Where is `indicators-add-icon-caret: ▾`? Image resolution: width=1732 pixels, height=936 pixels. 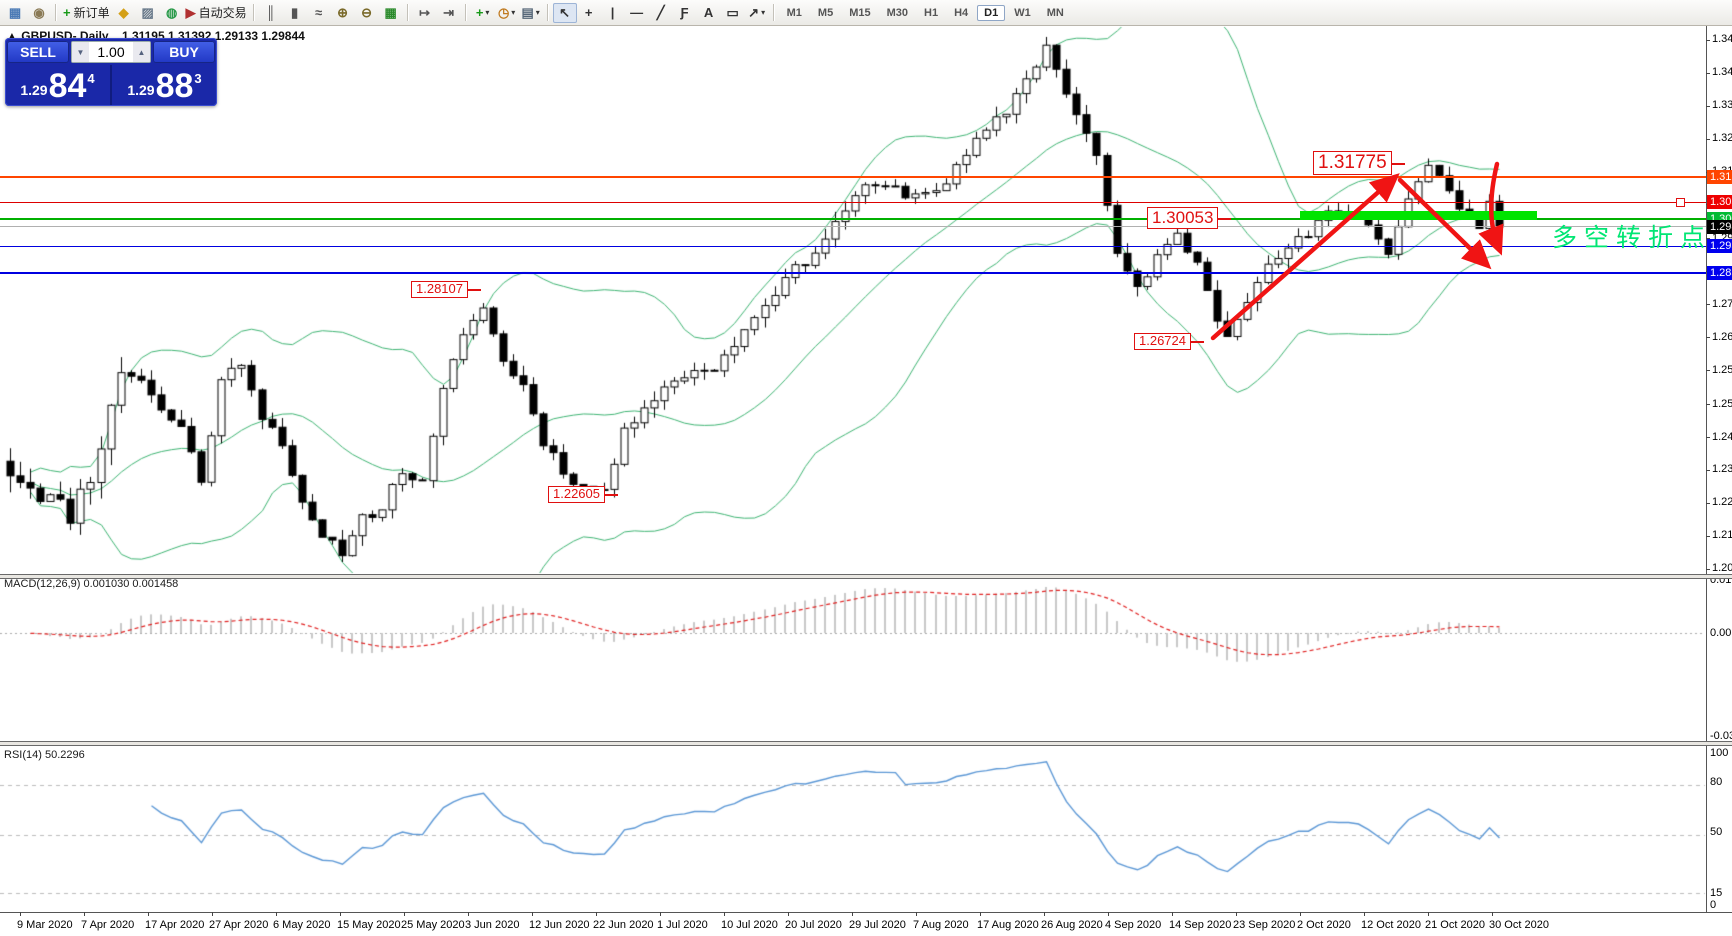 indicators-add-icon-caret: ▾ is located at coordinates (487, 12).